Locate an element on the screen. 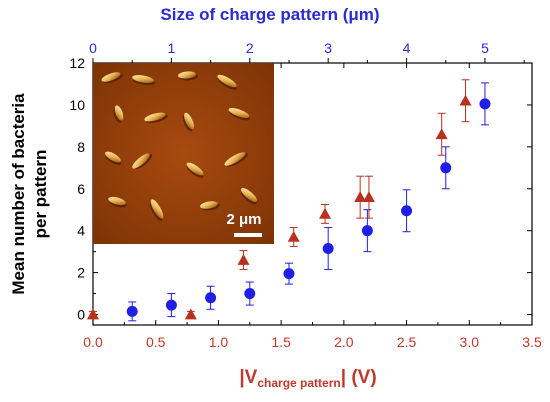  afm-scale-bar-label: 2 μm is located at coordinates (243, 219).